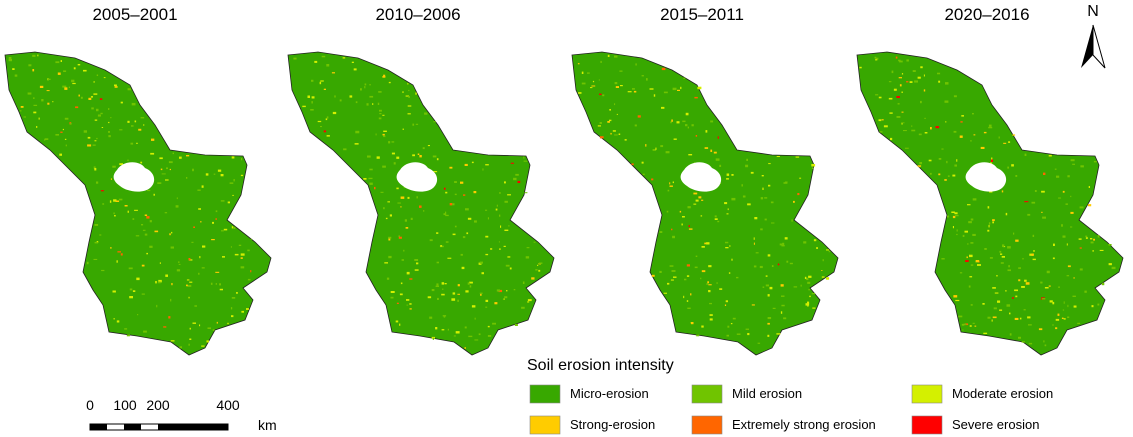 Image resolution: width=1133 pixels, height=437 pixels. Describe the element at coordinates (228, 405) in the screenshot. I see `scale-label: 400` at that location.